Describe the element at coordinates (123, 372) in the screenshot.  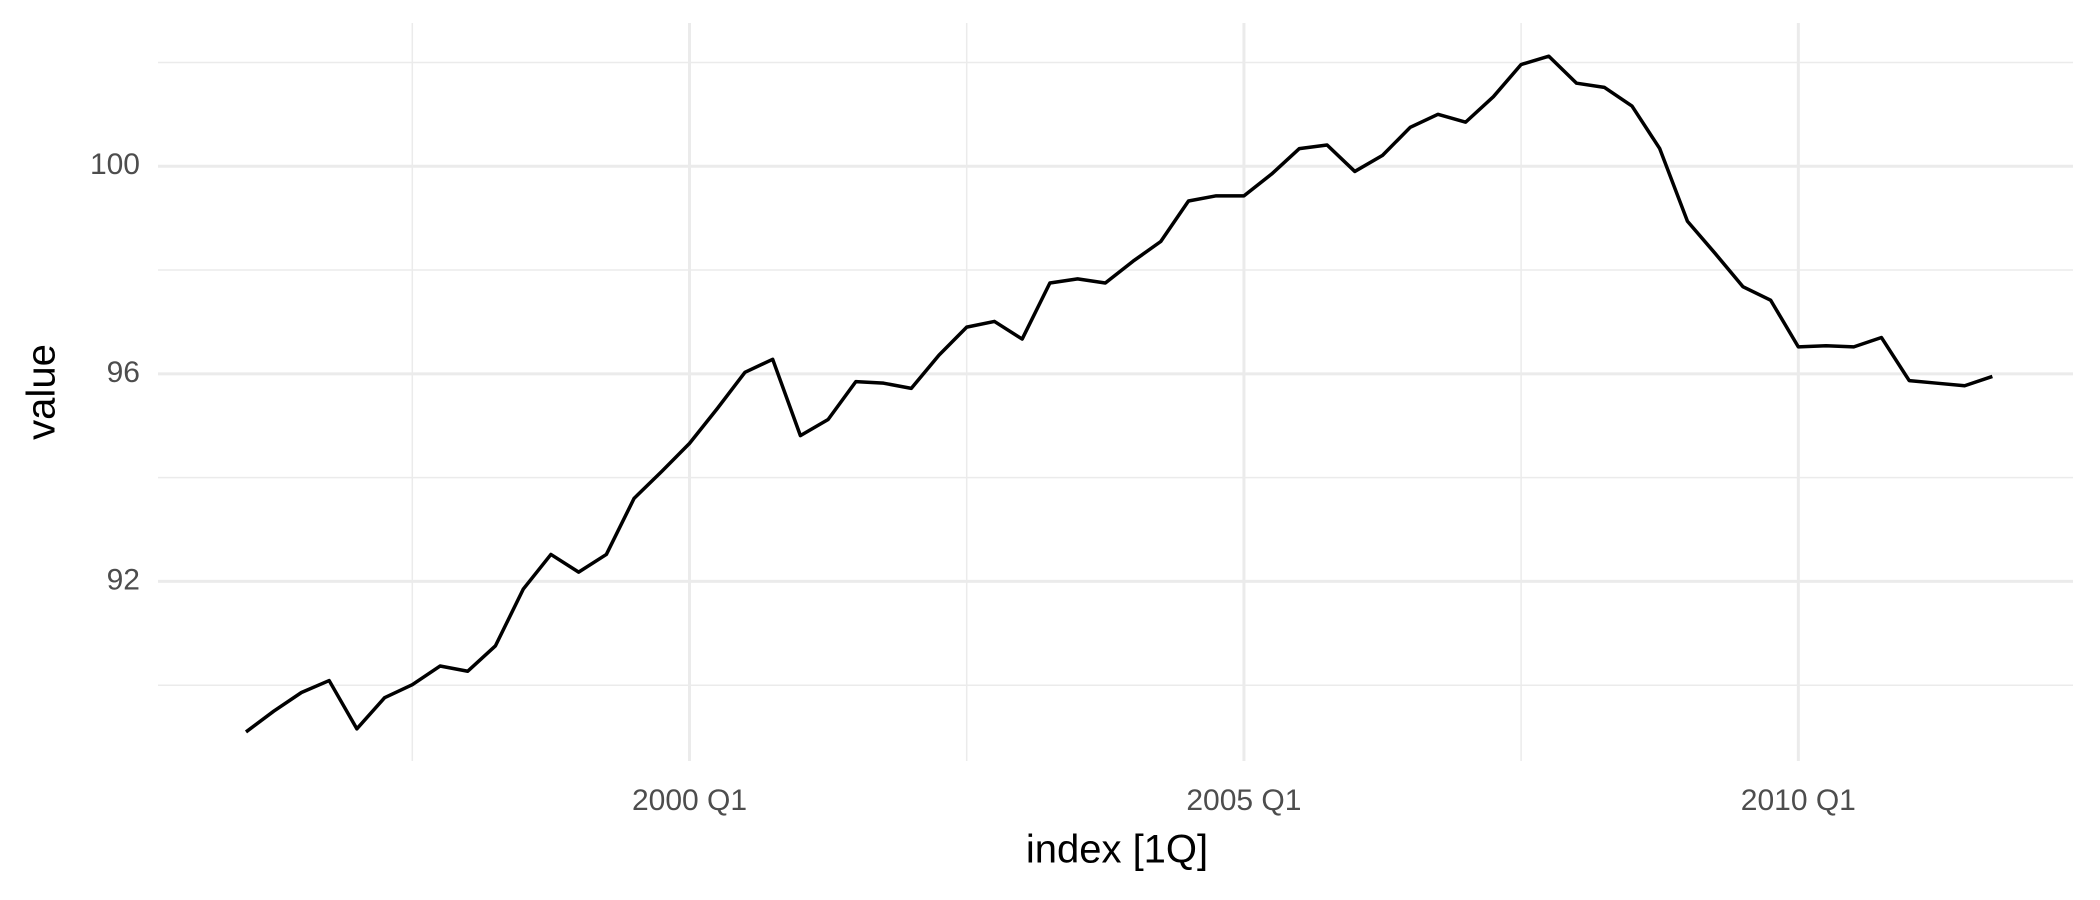
I see `y-tick-label: 96` at that location.